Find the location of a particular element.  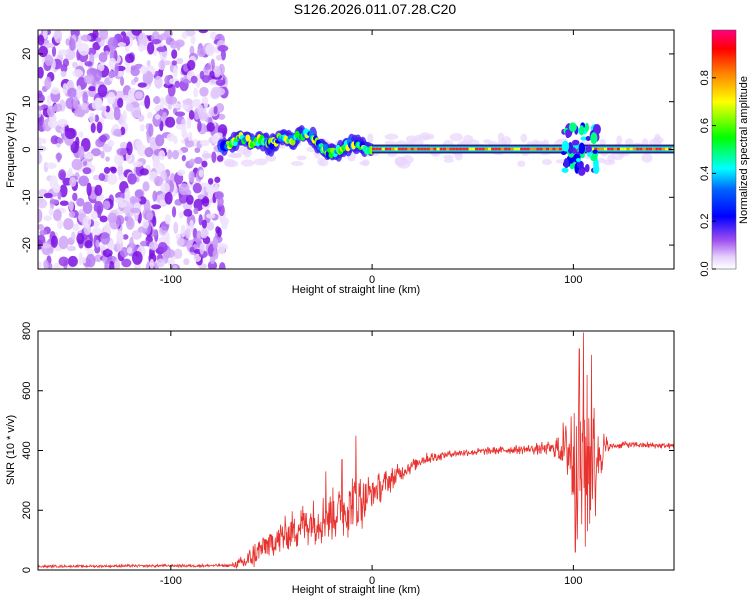

spectrogram-y-tick-label: -10 is located at coordinates (27, 197).